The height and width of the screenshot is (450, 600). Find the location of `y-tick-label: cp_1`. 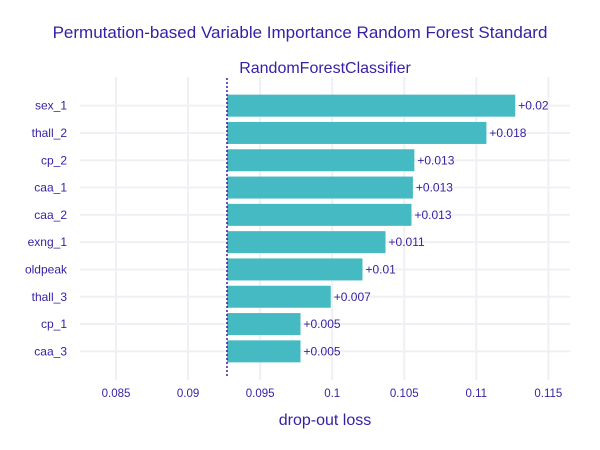

y-tick-label: cp_1 is located at coordinates (54, 324).